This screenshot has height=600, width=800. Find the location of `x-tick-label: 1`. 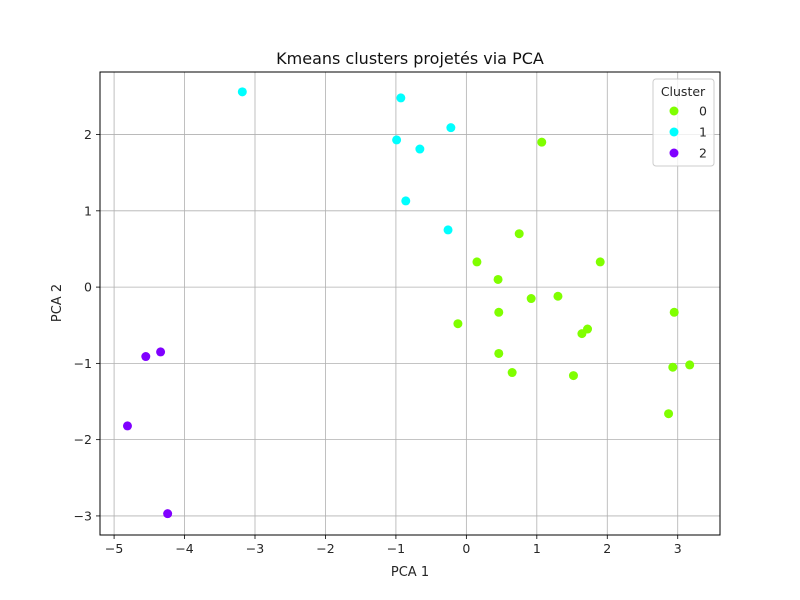

x-tick-label: 1 is located at coordinates (537, 548).